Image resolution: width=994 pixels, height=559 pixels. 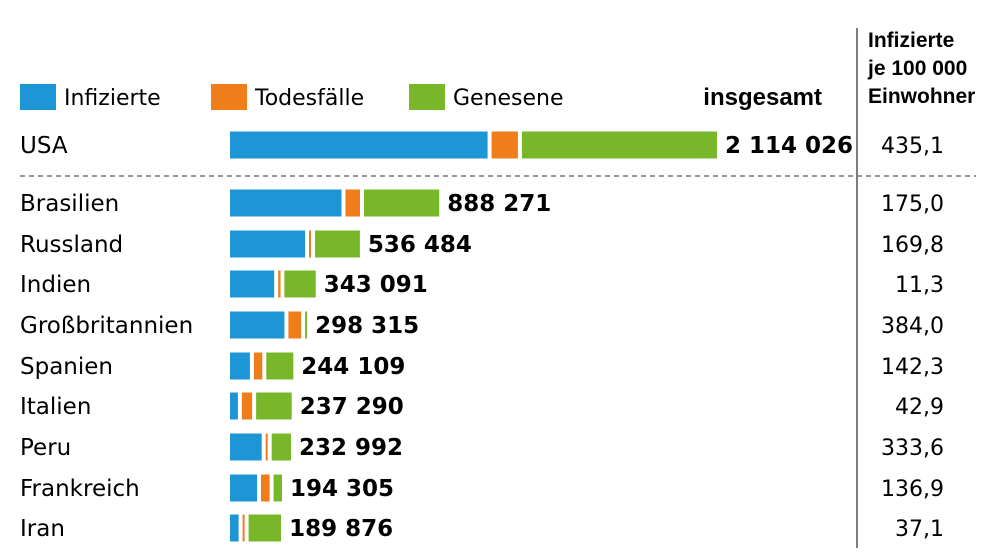 What do you see at coordinates (351, 448) in the screenshot?
I see `total-value: 232 992` at bounding box center [351, 448].